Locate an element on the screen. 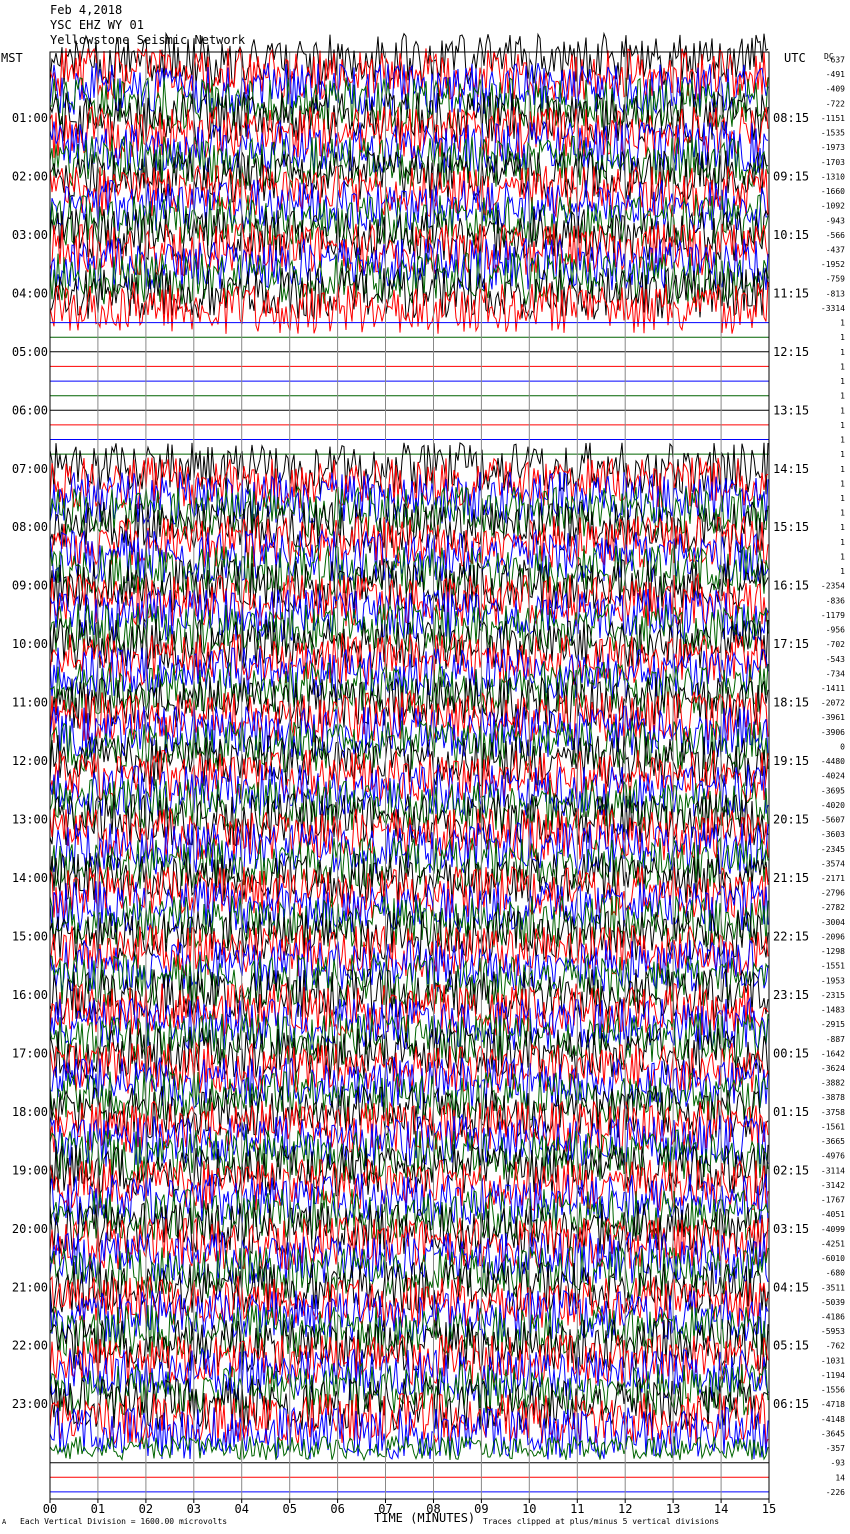 The height and width of the screenshot is (1534, 850). right-hour-label: 11:15 is located at coordinates (791, 293).